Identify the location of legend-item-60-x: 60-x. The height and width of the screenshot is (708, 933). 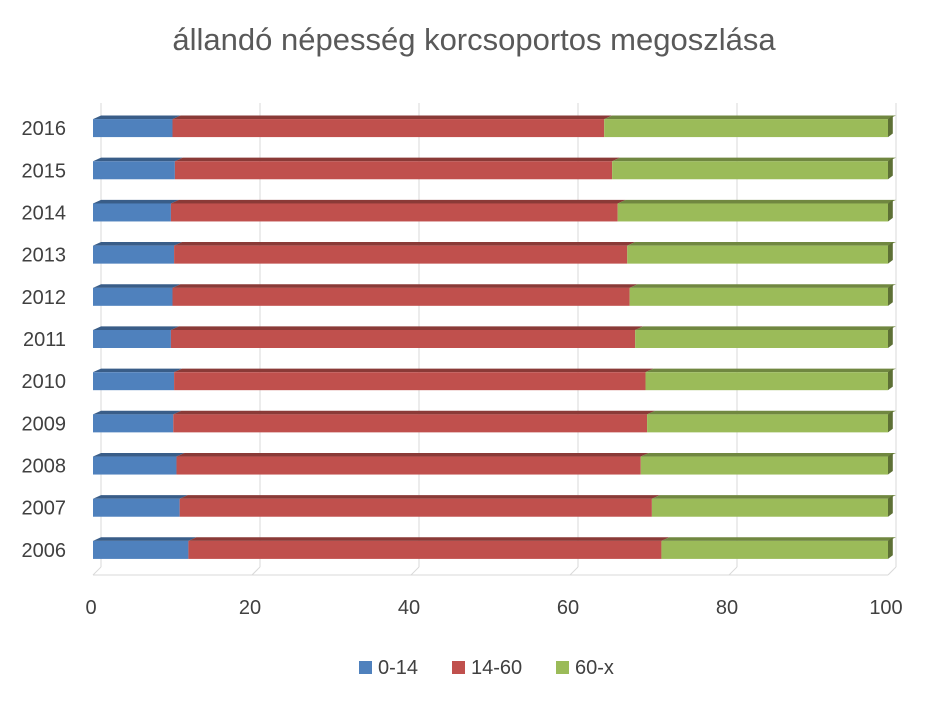
(585, 668).